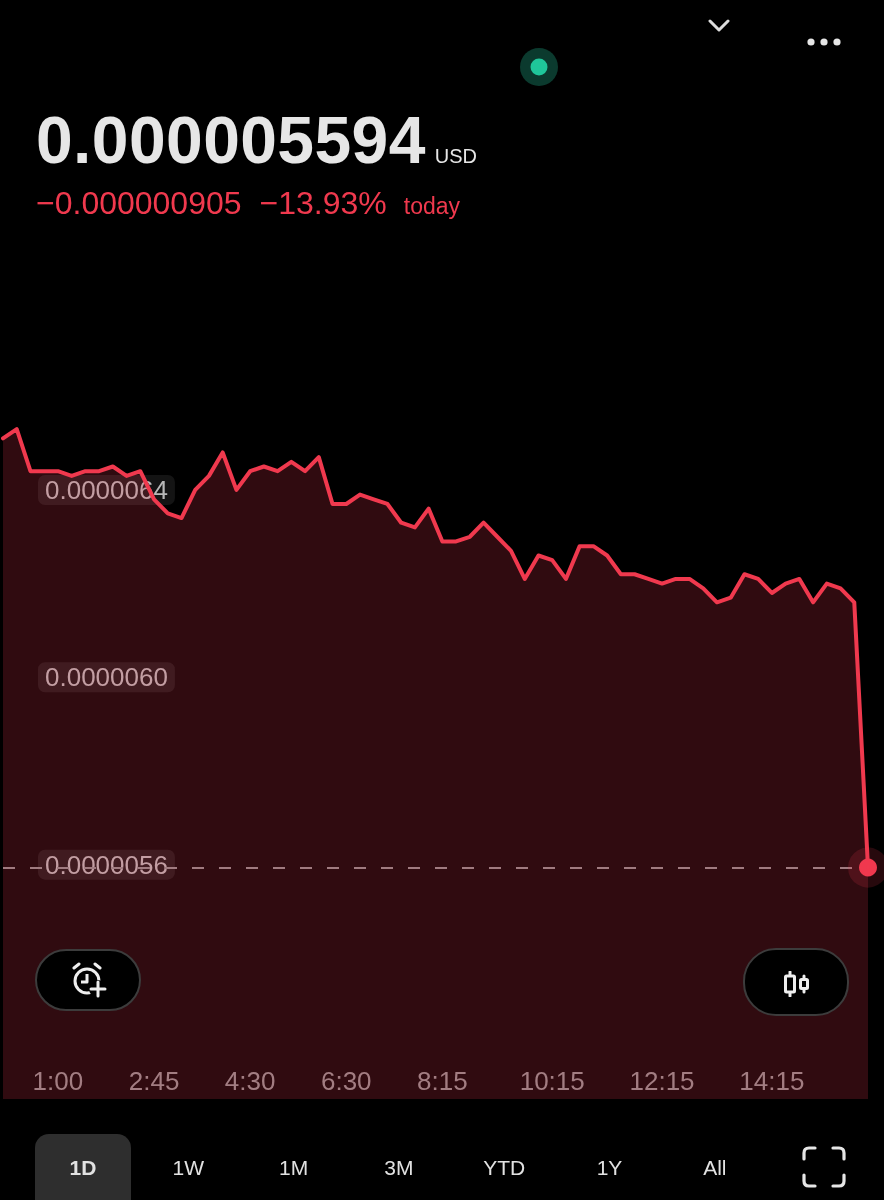 The height and width of the screenshot is (1200, 884). Describe the element at coordinates (662, 1081) in the screenshot. I see `x-tick-label: 12:15` at that location.